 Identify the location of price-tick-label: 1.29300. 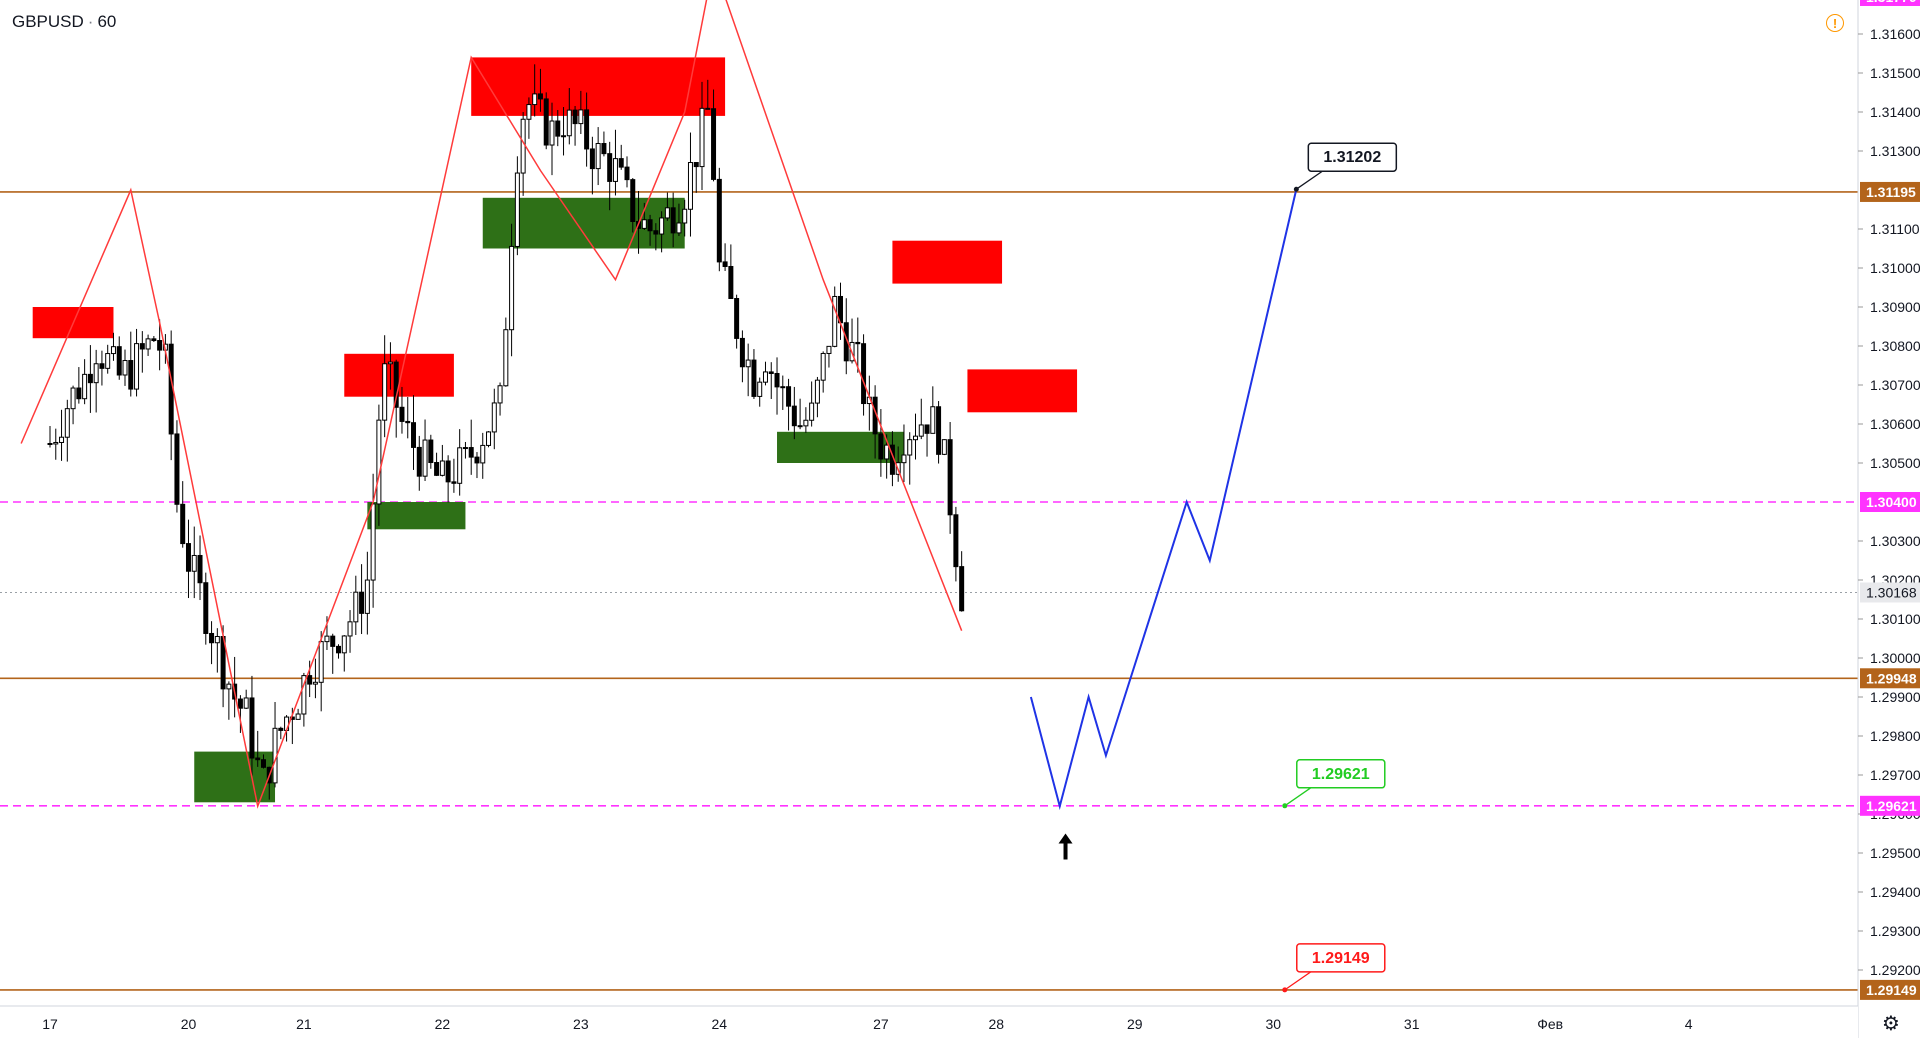
(1895, 931).